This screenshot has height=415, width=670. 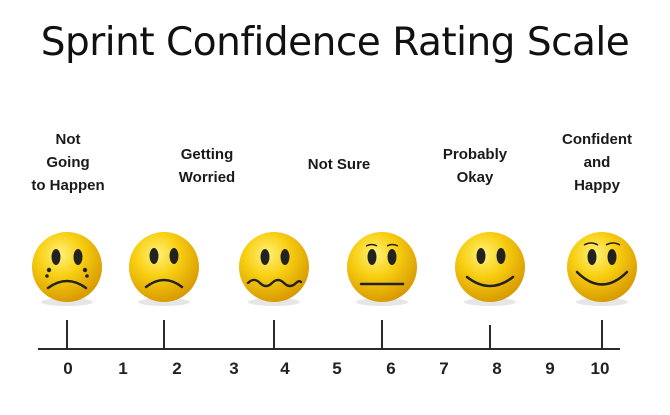 What do you see at coordinates (475, 154) in the screenshot?
I see `label-line: Probably` at bounding box center [475, 154].